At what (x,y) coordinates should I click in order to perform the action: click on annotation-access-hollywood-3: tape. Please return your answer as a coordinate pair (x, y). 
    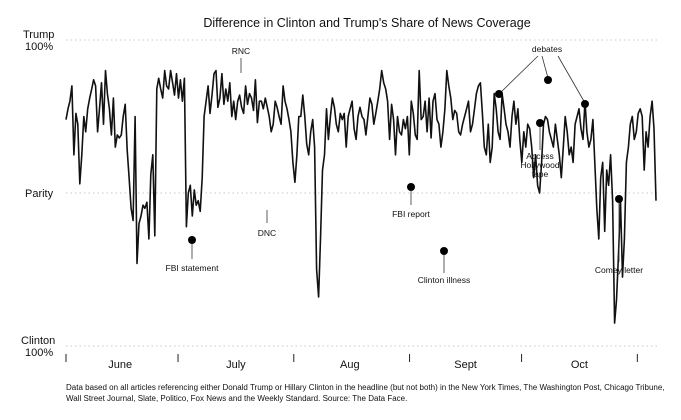
    Looking at the image, I should click on (540, 174).